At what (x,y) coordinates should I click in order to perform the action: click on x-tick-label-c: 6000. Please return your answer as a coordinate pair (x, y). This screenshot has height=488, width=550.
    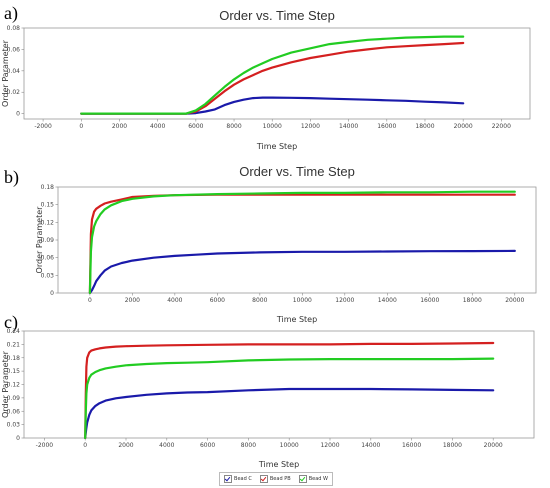
    Looking at the image, I should click on (207, 445).